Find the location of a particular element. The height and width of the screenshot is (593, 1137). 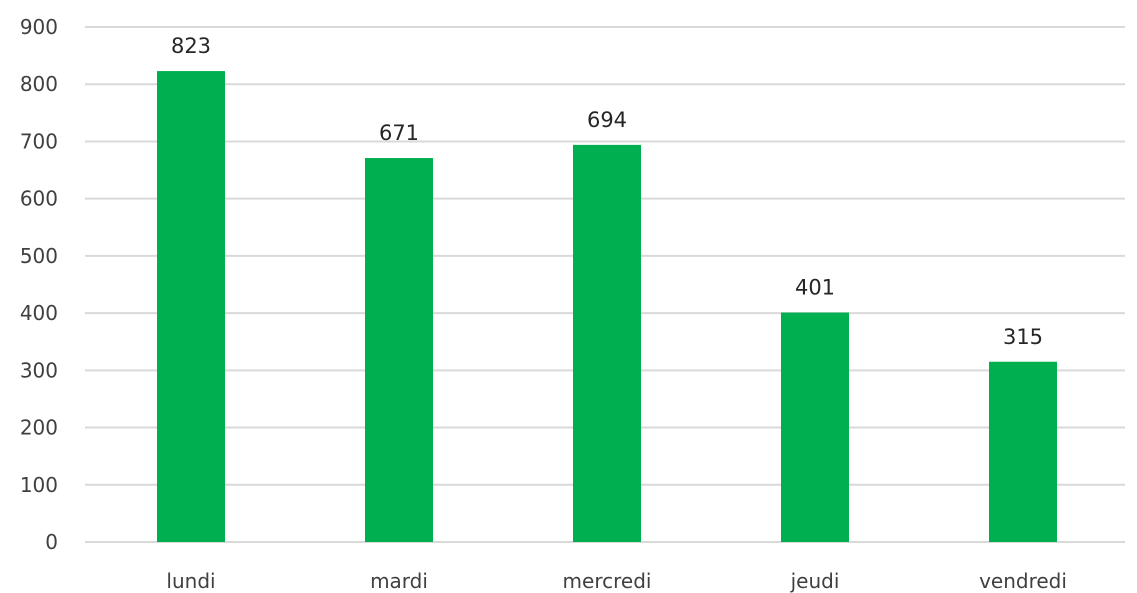

x-axis-category-labels: lundi mardi mercredi jeudi vendredi is located at coordinates (616, 581).